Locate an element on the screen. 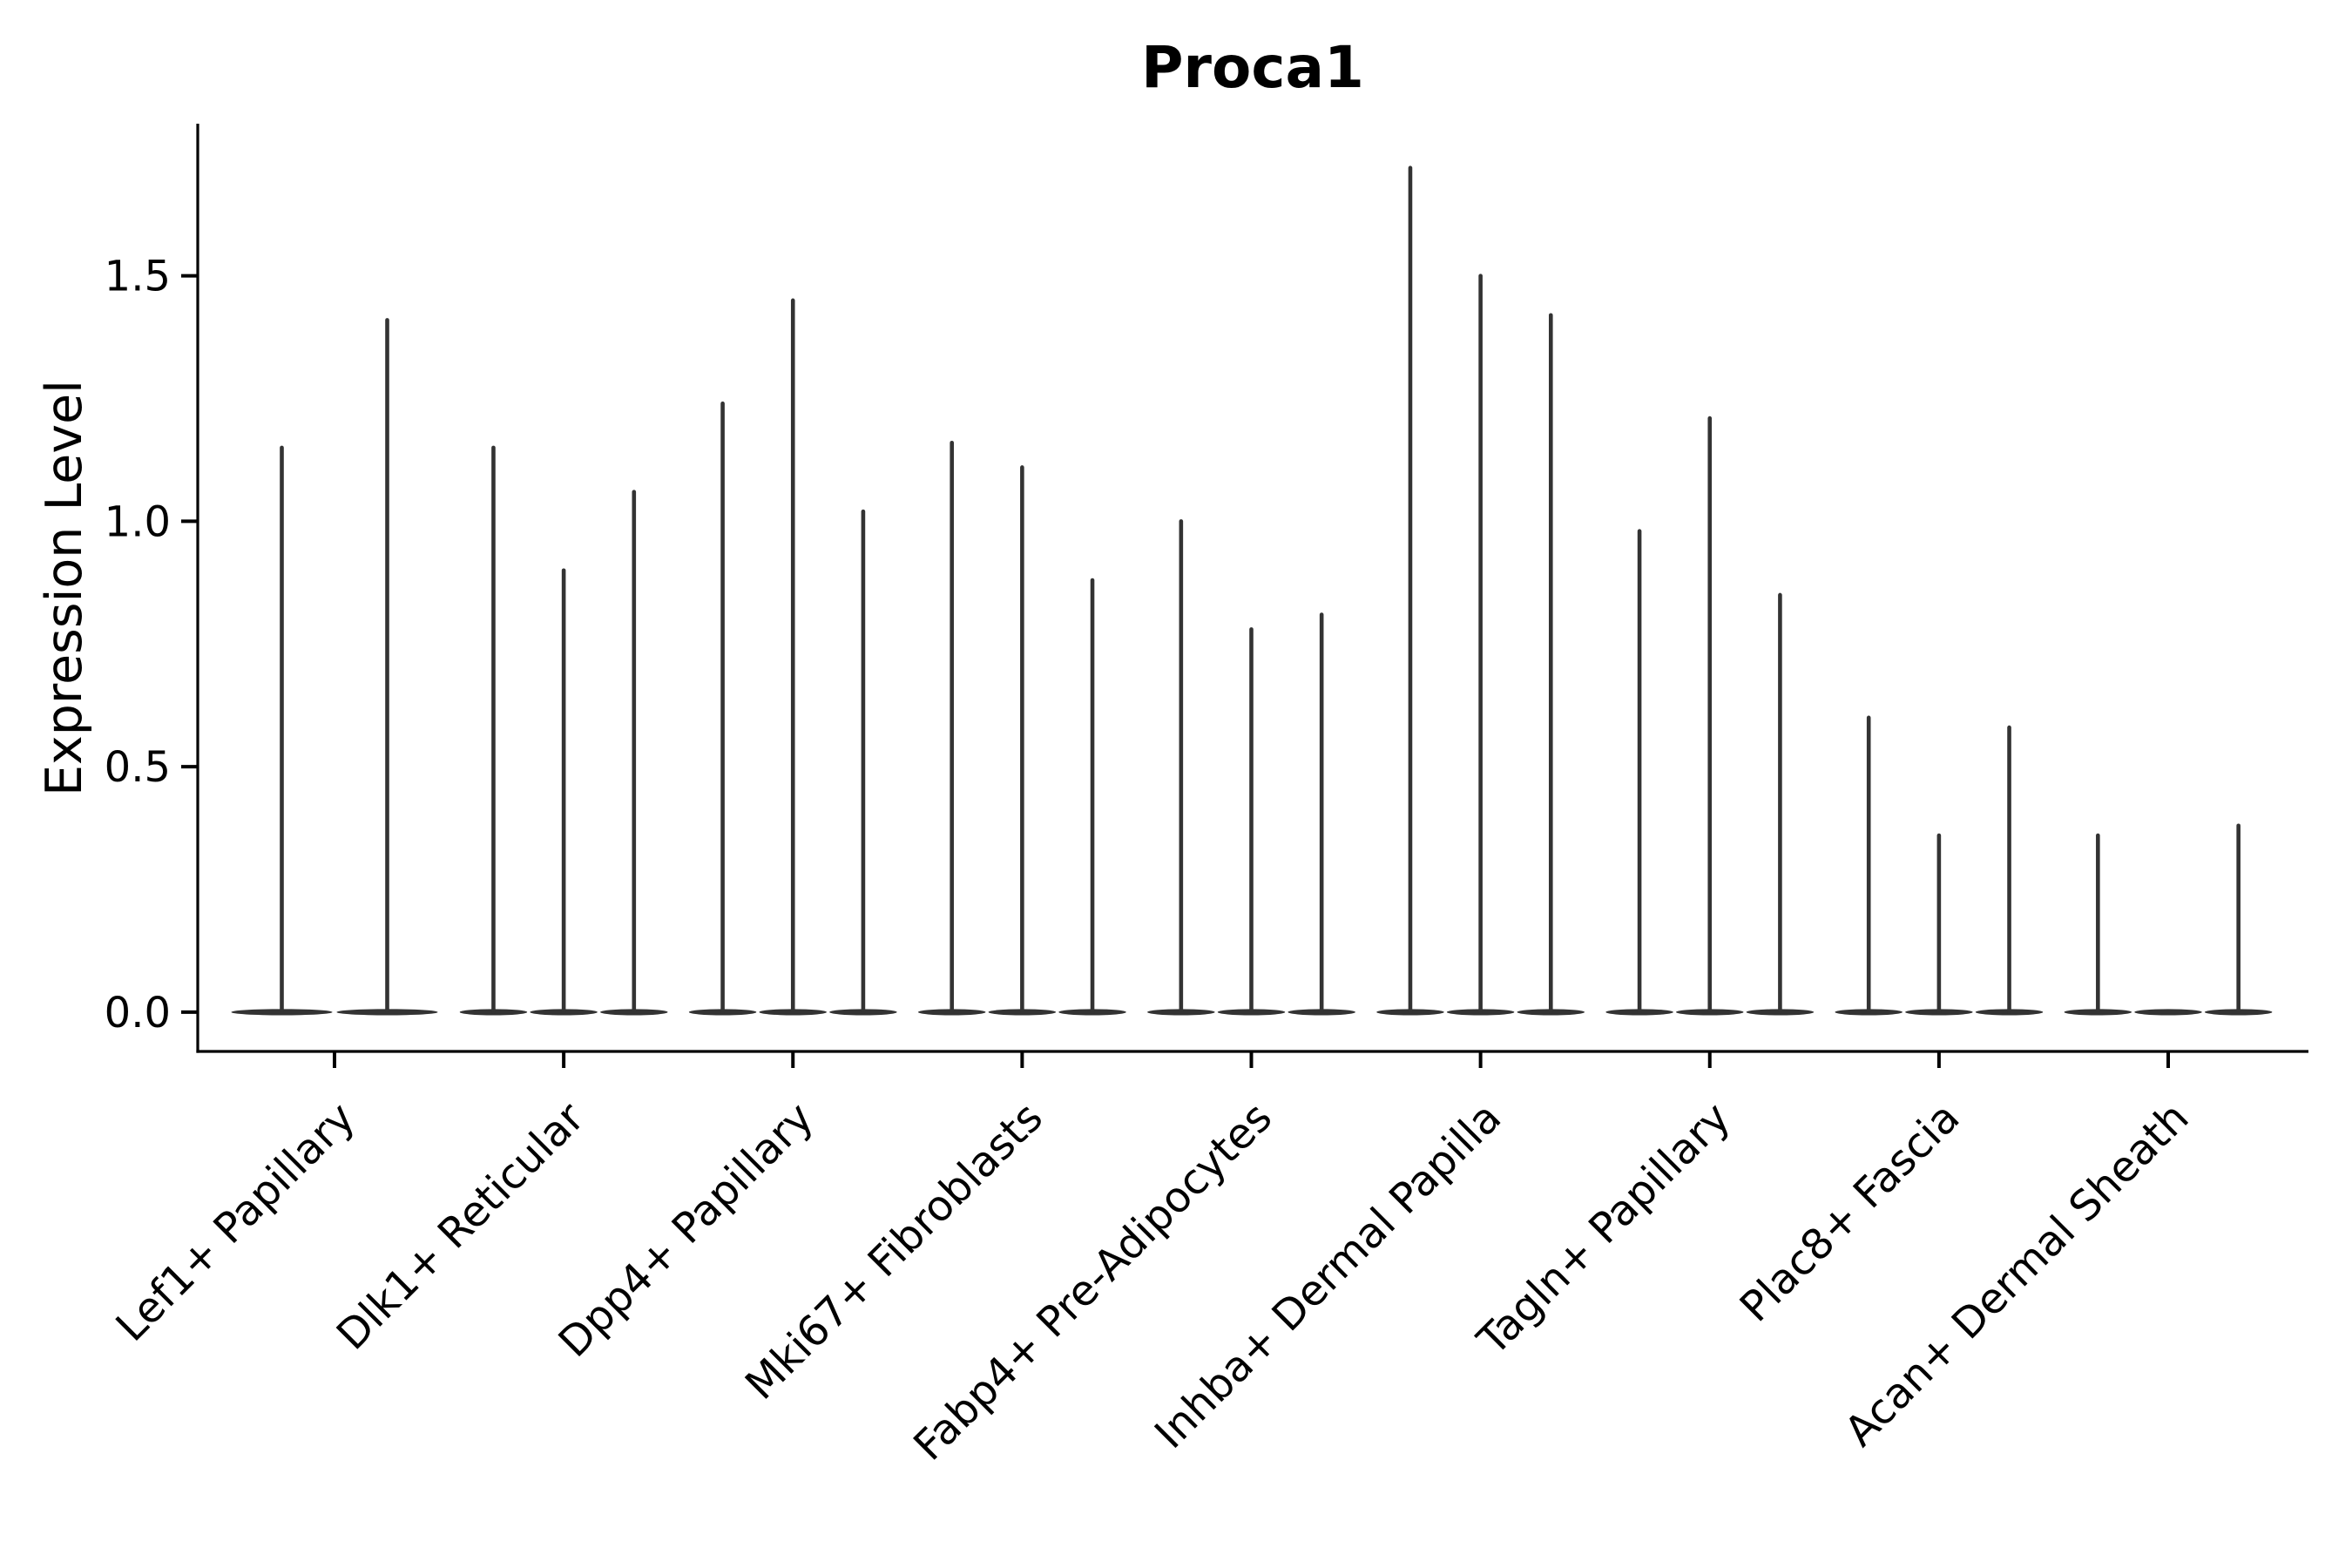  y-tick-label: 0.5 is located at coordinates (138, 767).